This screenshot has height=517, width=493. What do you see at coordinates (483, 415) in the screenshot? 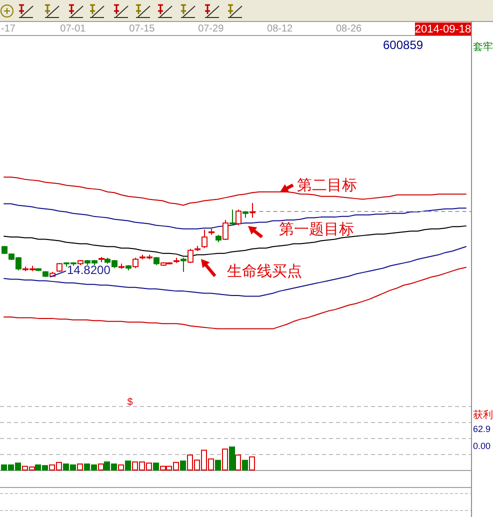
I see `text: 获利` at bounding box center [483, 415].